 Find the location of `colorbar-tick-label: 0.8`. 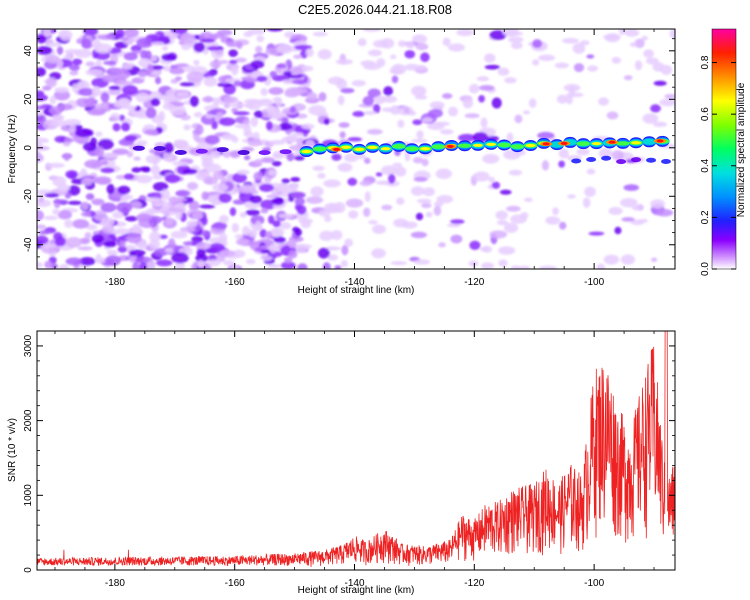

colorbar-tick-label: 0.8 is located at coordinates (705, 62).